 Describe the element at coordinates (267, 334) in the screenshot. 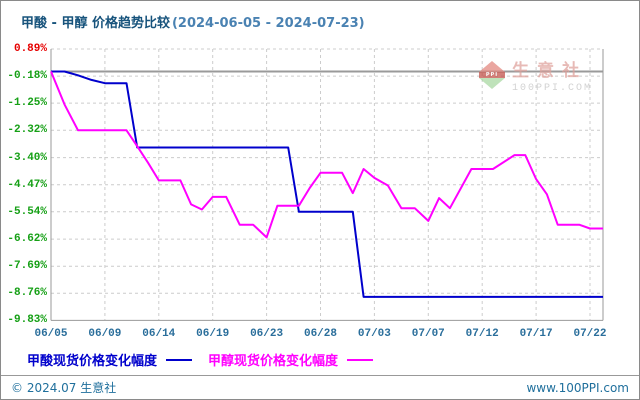

I see `x-axis-label: 06/23` at that location.